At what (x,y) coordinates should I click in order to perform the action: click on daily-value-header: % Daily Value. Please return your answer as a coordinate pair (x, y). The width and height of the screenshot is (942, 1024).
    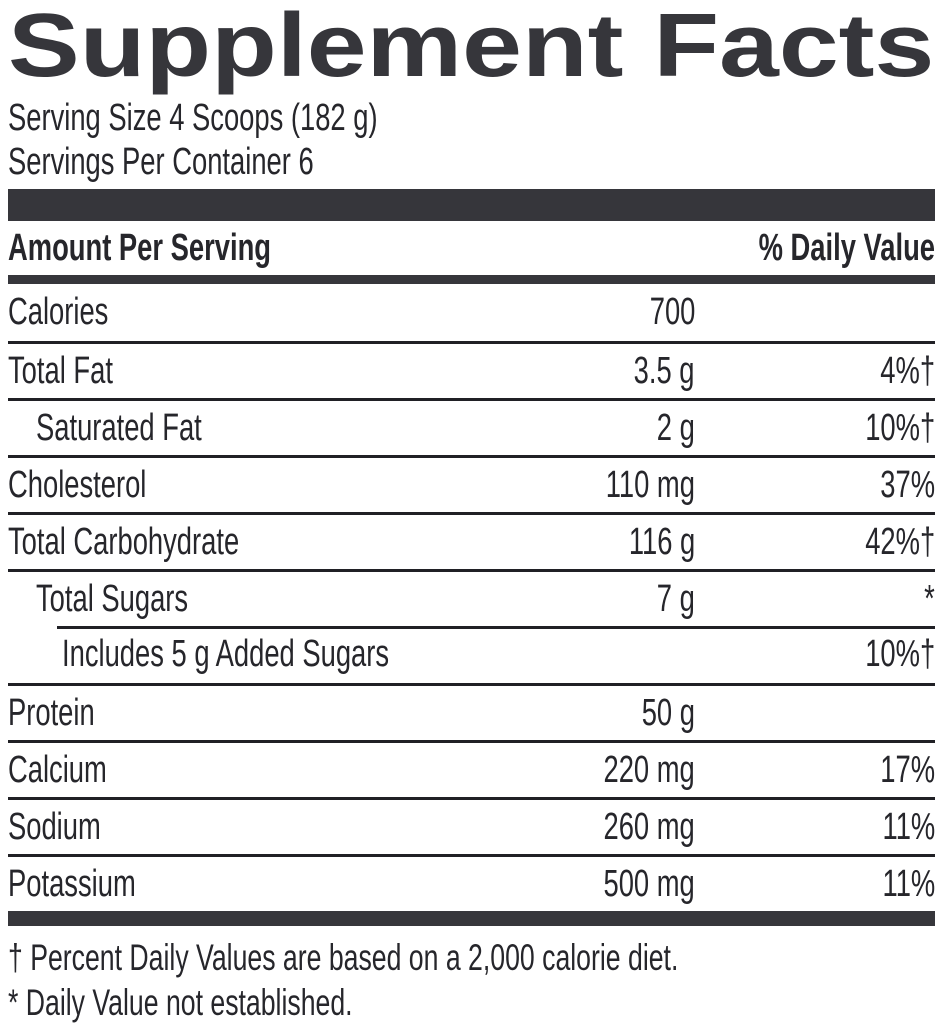
    Looking at the image, I should click on (846, 247).